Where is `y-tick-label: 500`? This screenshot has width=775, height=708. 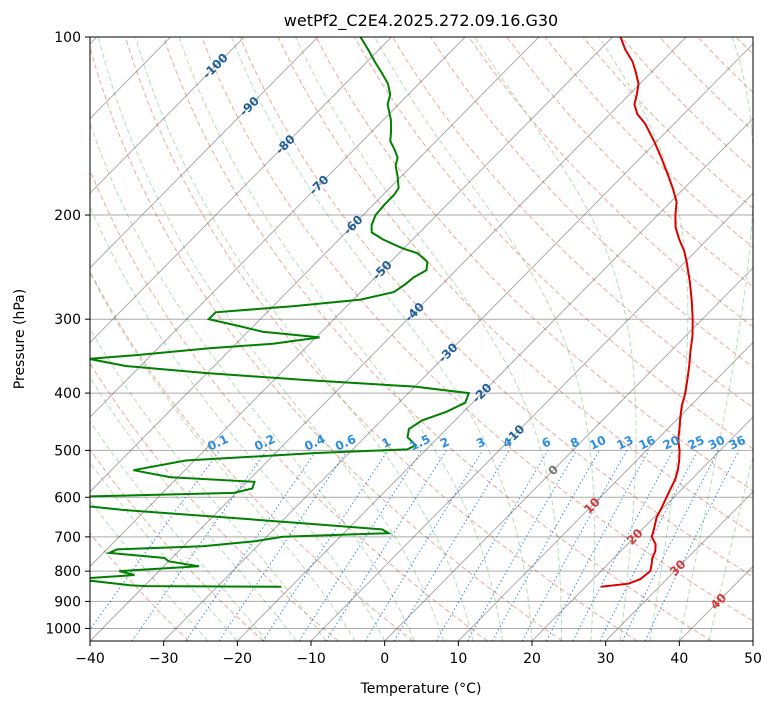
y-tick-label: 500 is located at coordinates (67, 451).